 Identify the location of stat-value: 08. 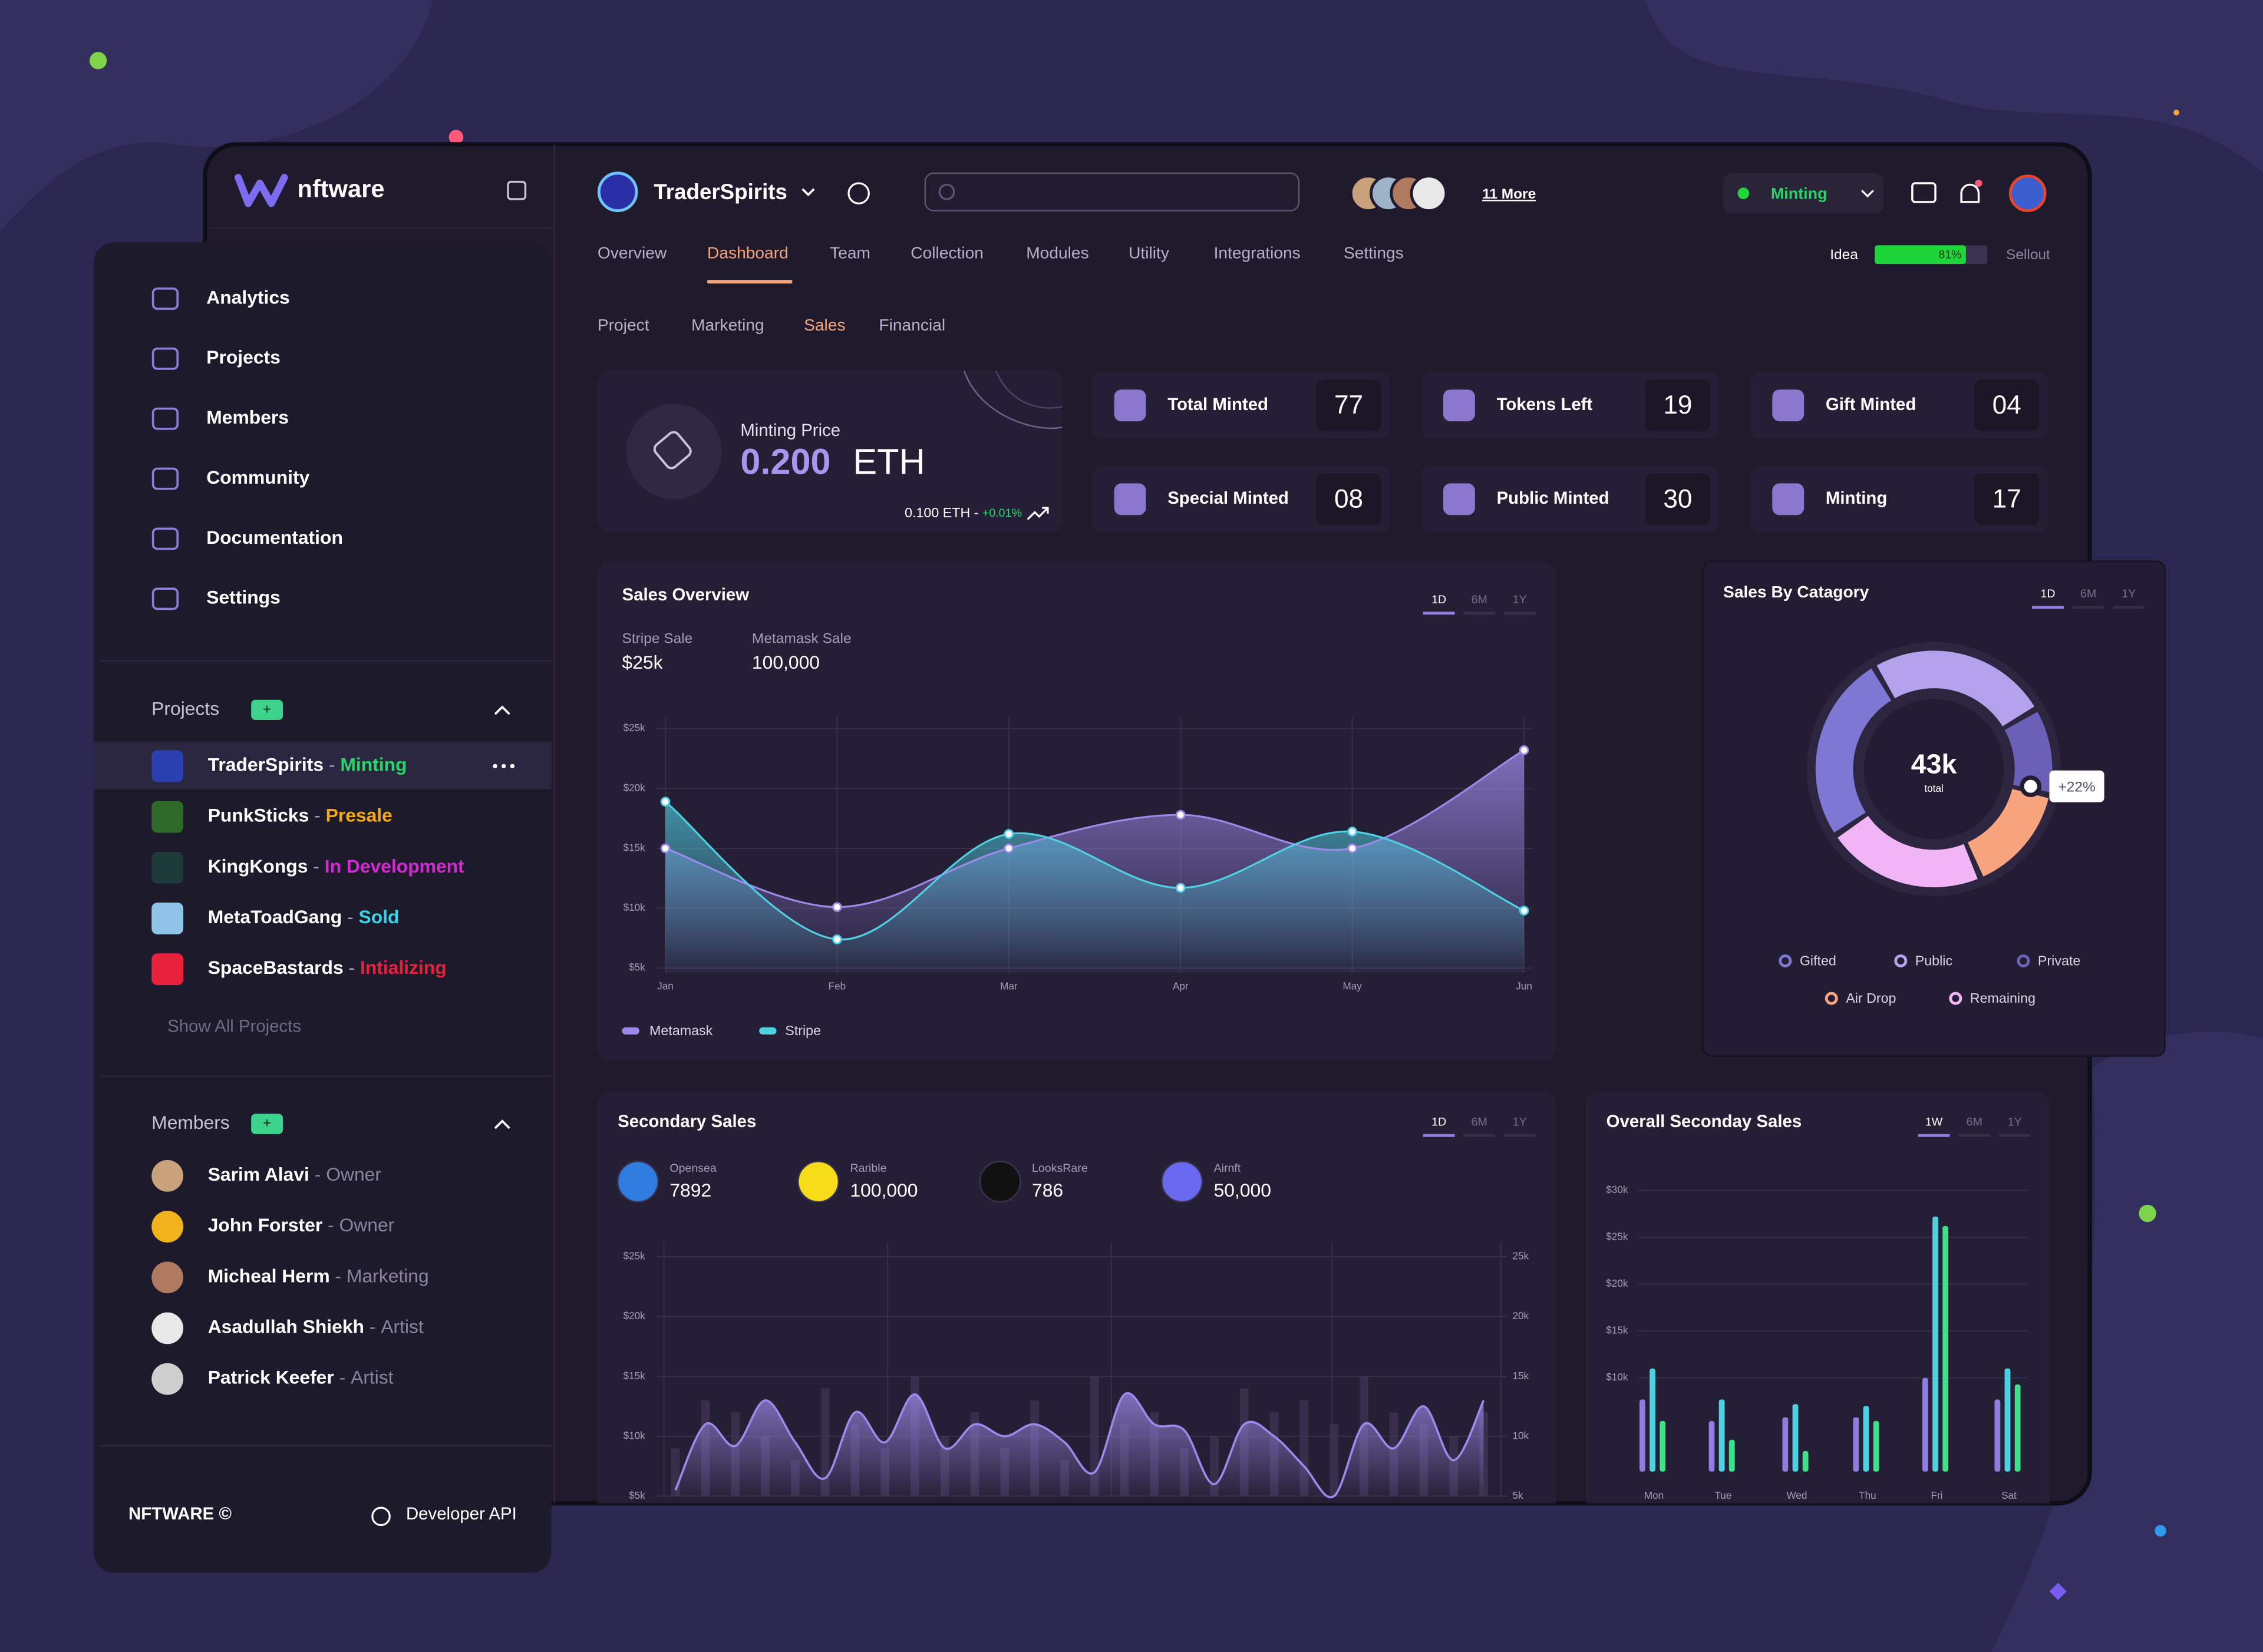
(1348, 498).